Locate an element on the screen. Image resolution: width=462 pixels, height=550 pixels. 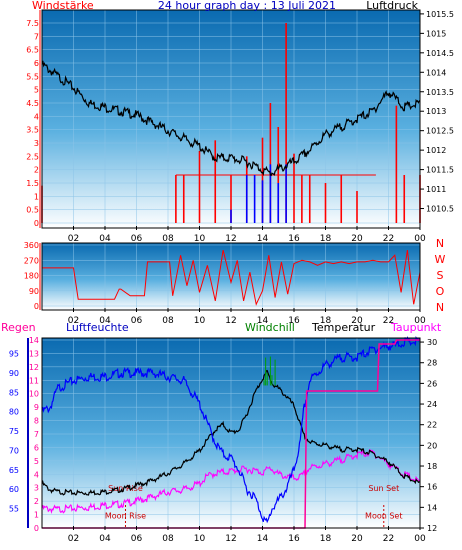
wind-speed-tick: 3.5 is located at coordinates (32, 130).